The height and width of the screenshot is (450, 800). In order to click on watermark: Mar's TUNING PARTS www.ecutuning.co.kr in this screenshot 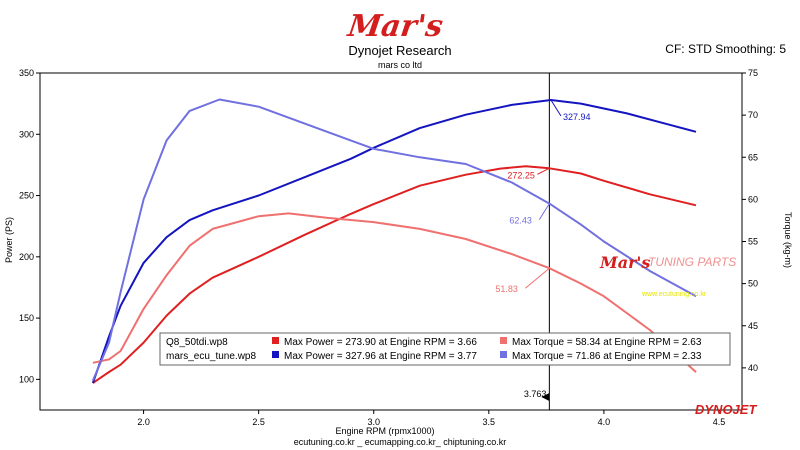, I will do `click(667, 275)`.